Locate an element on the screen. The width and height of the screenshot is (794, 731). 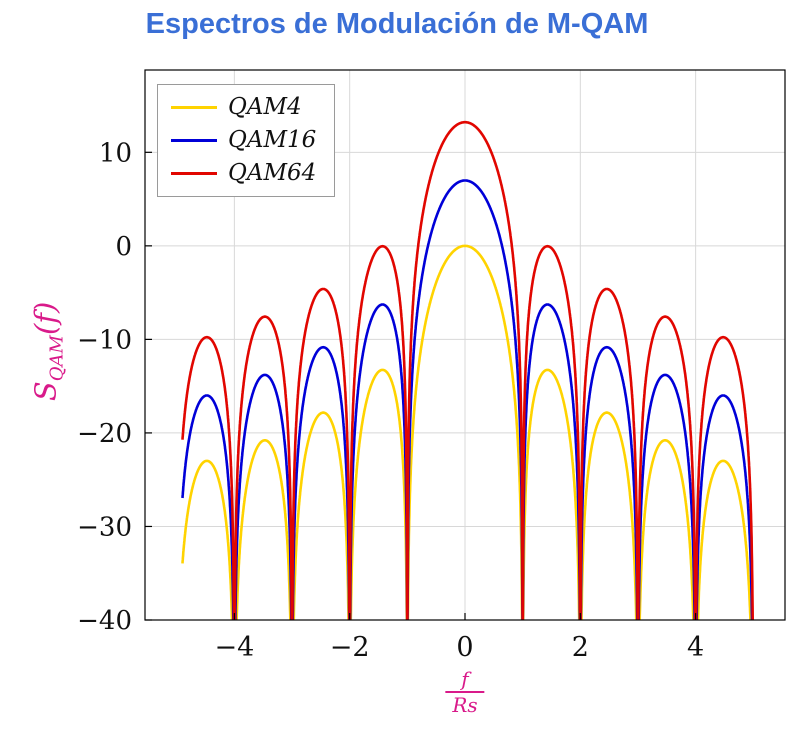
y-tick-label: 10 is located at coordinates (115, 153).